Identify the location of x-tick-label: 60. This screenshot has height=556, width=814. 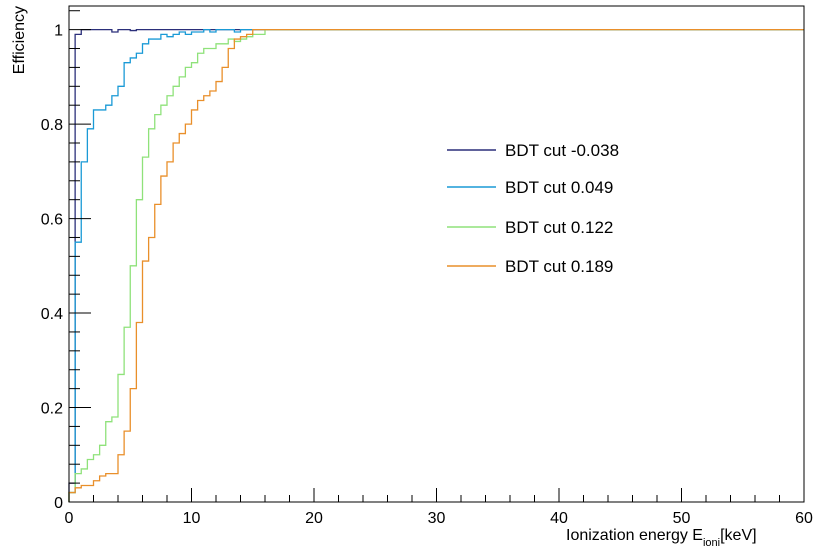
(804, 518).